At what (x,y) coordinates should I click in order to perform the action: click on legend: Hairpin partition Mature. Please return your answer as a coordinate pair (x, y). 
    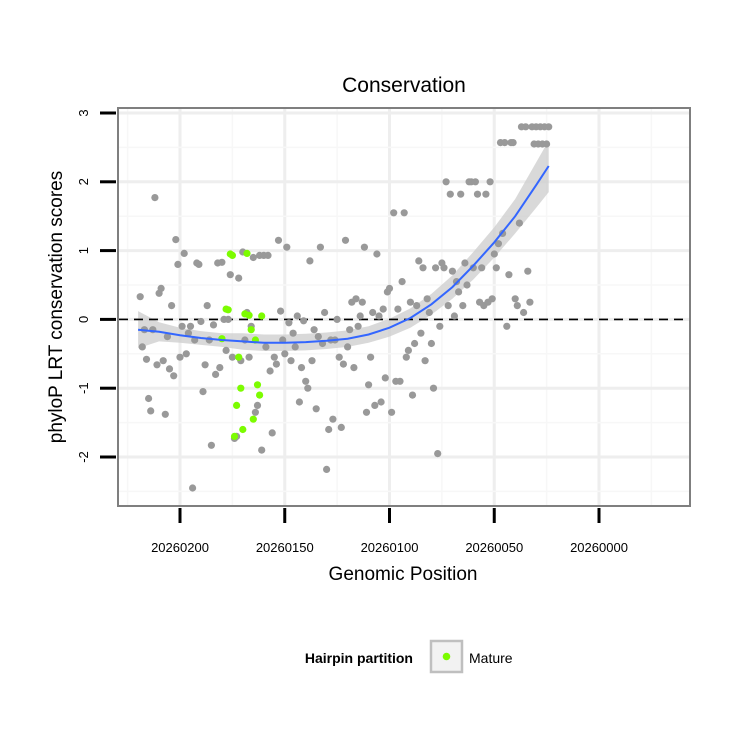
    Looking at the image, I should click on (409, 656).